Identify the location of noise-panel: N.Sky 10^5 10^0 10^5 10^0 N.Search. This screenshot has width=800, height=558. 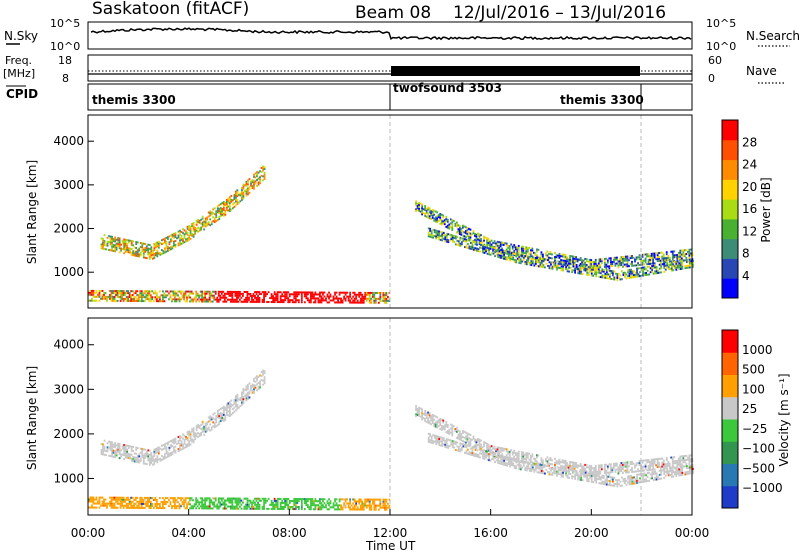
(402, 35).